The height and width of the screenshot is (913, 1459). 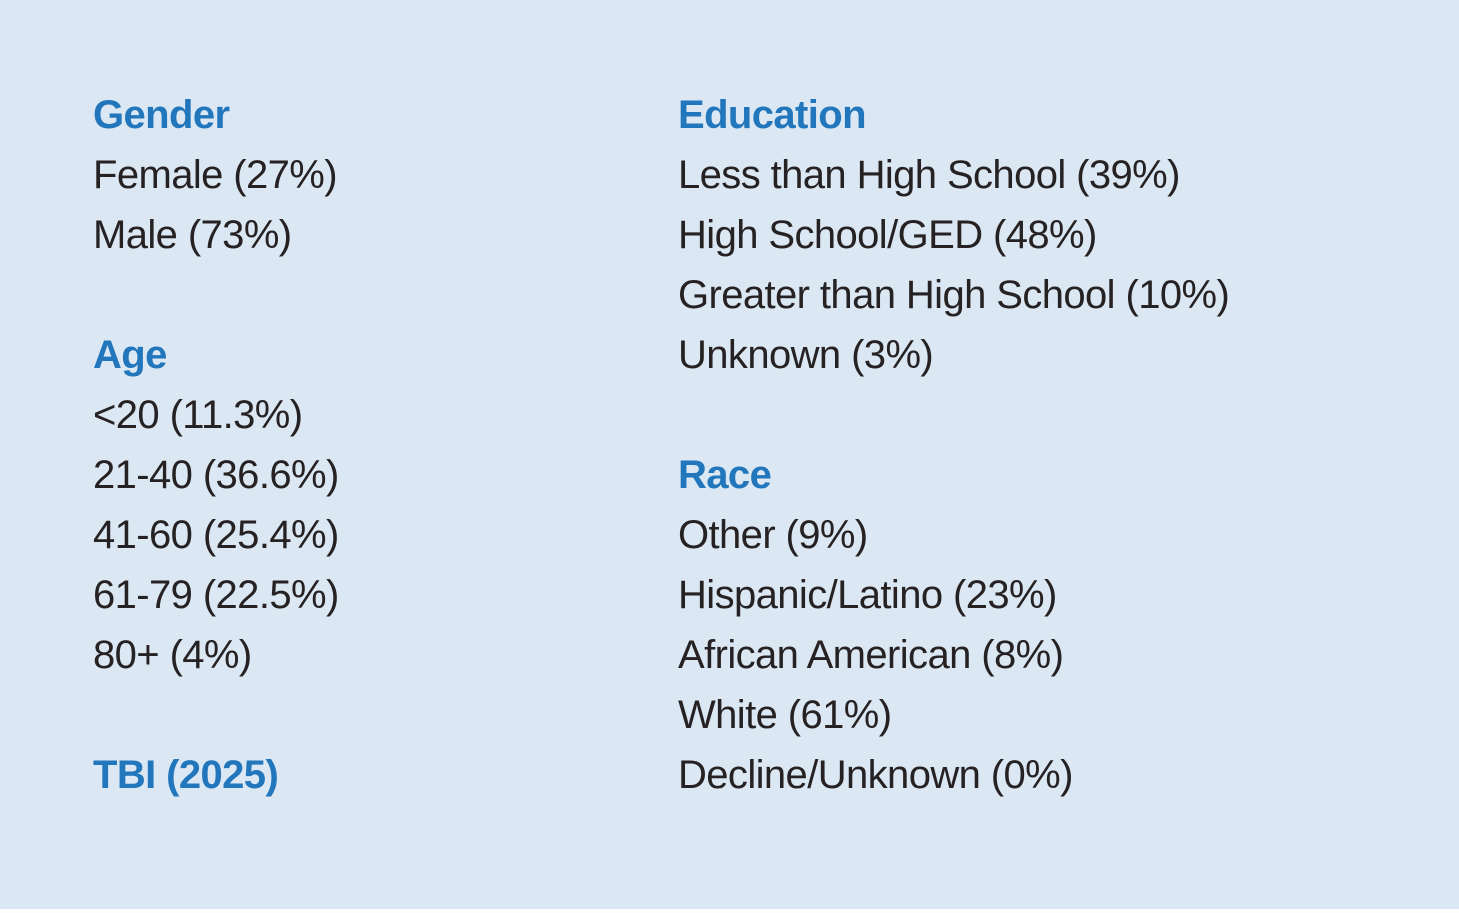 What do you see at coordinates (867, 595) in the screenshot?
I see `stat-item: Hispanic/Latino (23%)` at bounding box center [867, 595].